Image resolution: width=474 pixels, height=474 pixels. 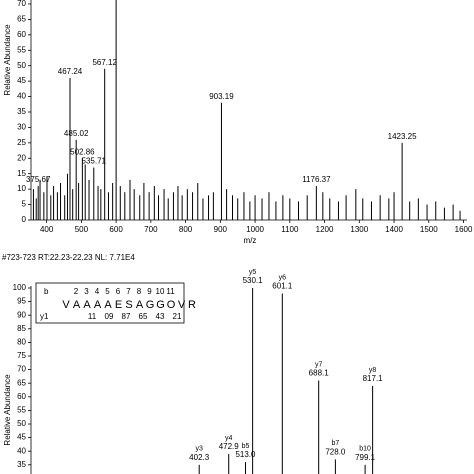 What do you see at coordinates (68, 257) in the screenshot?
I see `scan-header: #723-723 RT:22.23-22.23 NL: 7.71E4` at bounding box center [68, 257].